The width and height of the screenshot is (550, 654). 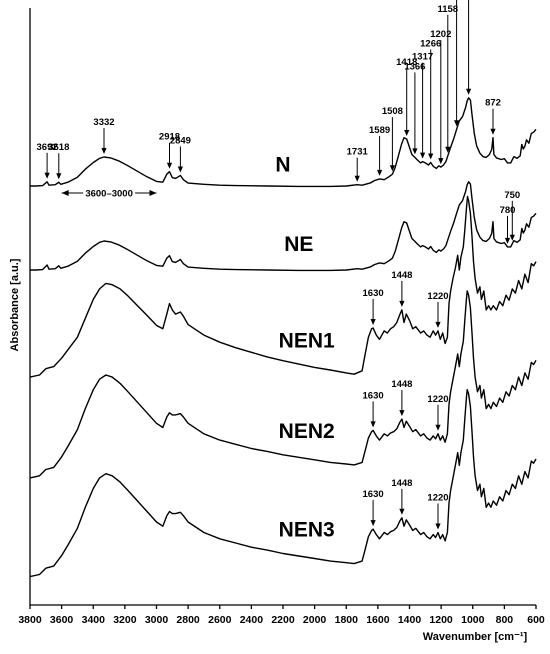 What do you see at coordinates (414, 66) in the screenshot?
I see `peak-label: 1366` at bounding box center [414, 66].